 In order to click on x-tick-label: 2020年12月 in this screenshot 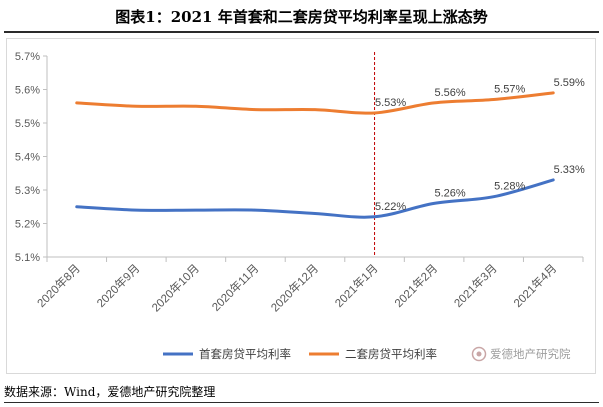, I will do `click(294, 287)`.